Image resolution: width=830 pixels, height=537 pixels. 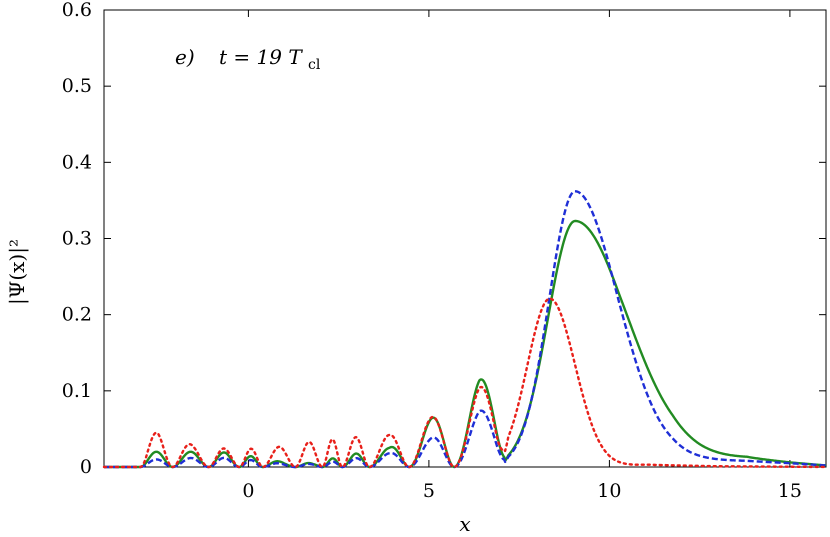 I want to click on x-tick-label: 0, so click(x=248, y=491).